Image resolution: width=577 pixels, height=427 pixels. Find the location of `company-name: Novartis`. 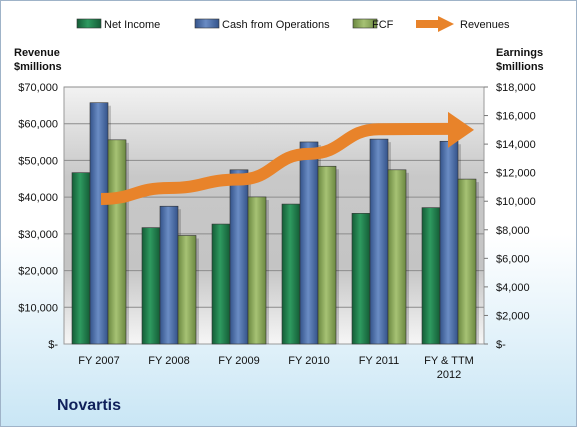

company-name: Novartis is located at coordinates (89, 405).